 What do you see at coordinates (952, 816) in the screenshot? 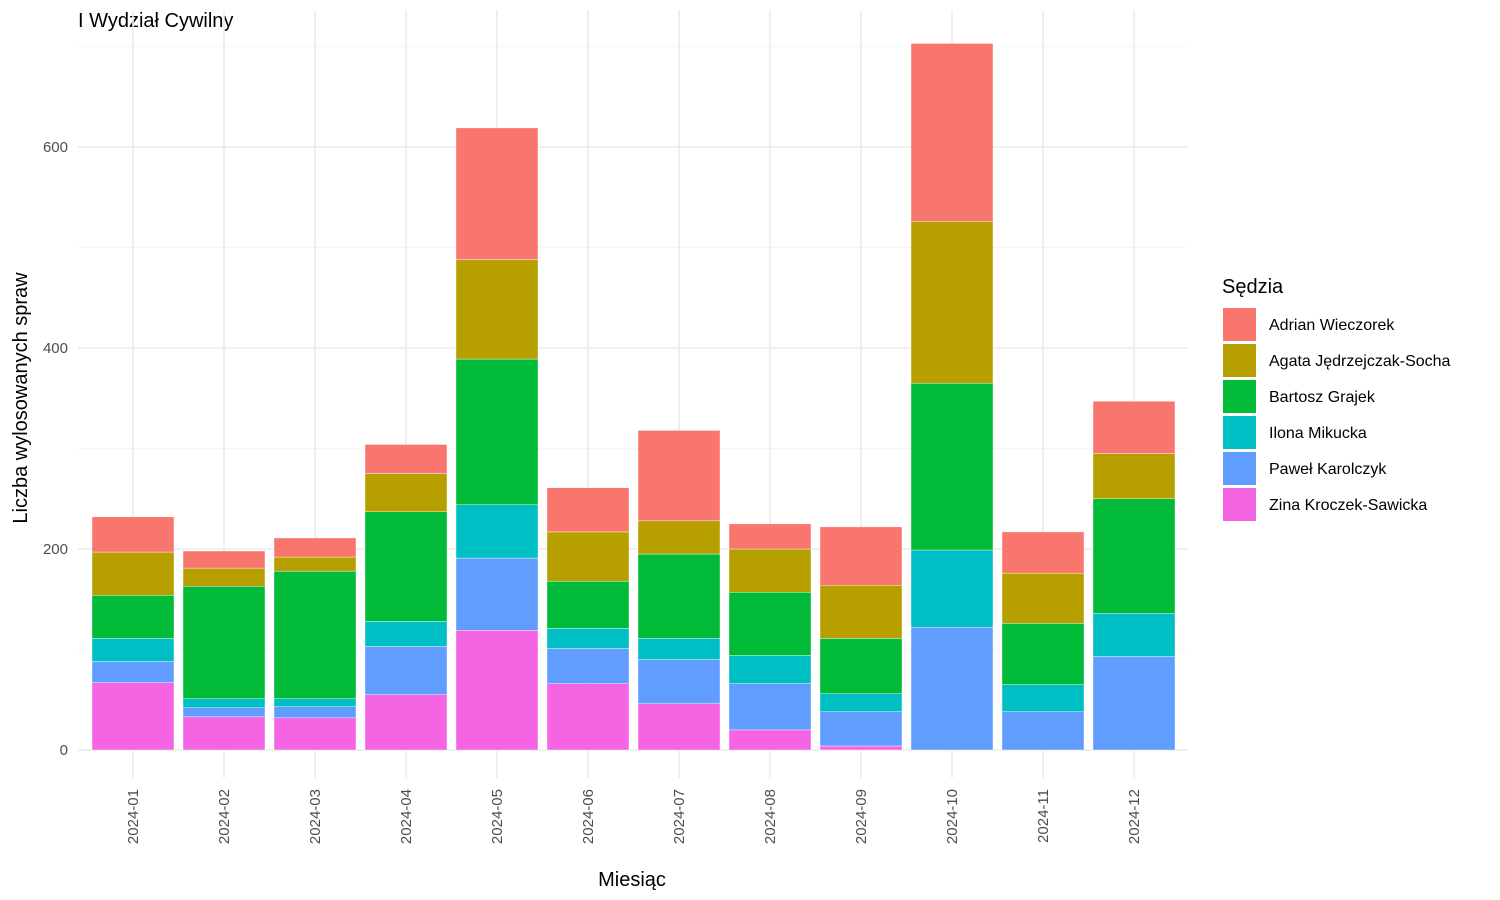
I see `x-tick-label: 2024-10` at bounding box center [952, 816].